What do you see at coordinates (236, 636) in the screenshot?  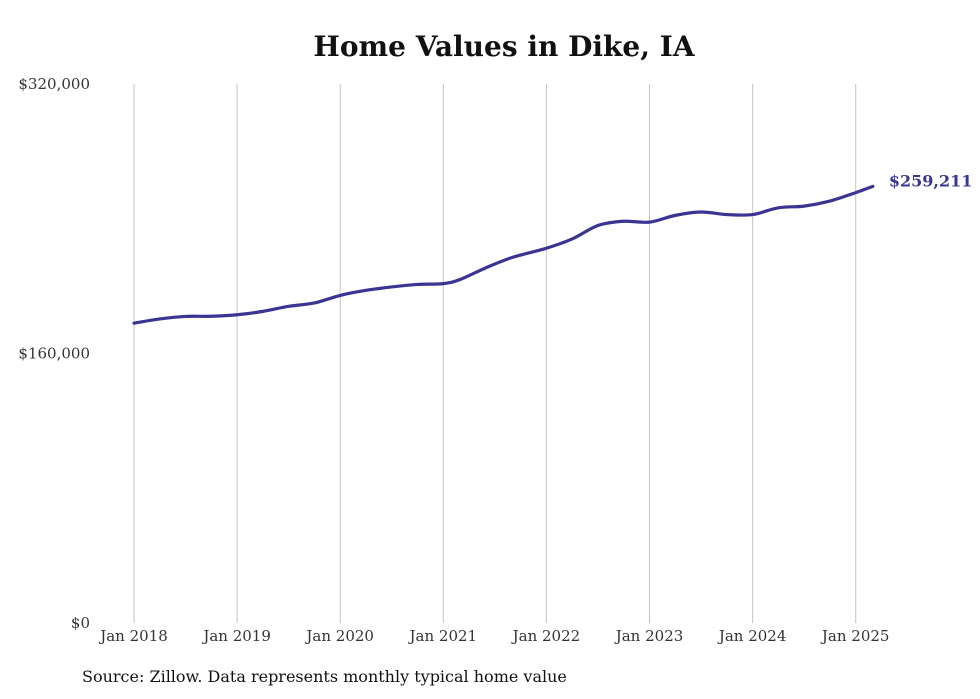 I see `x-tick-label: Jan 2019` at bounding box center [236, 636].